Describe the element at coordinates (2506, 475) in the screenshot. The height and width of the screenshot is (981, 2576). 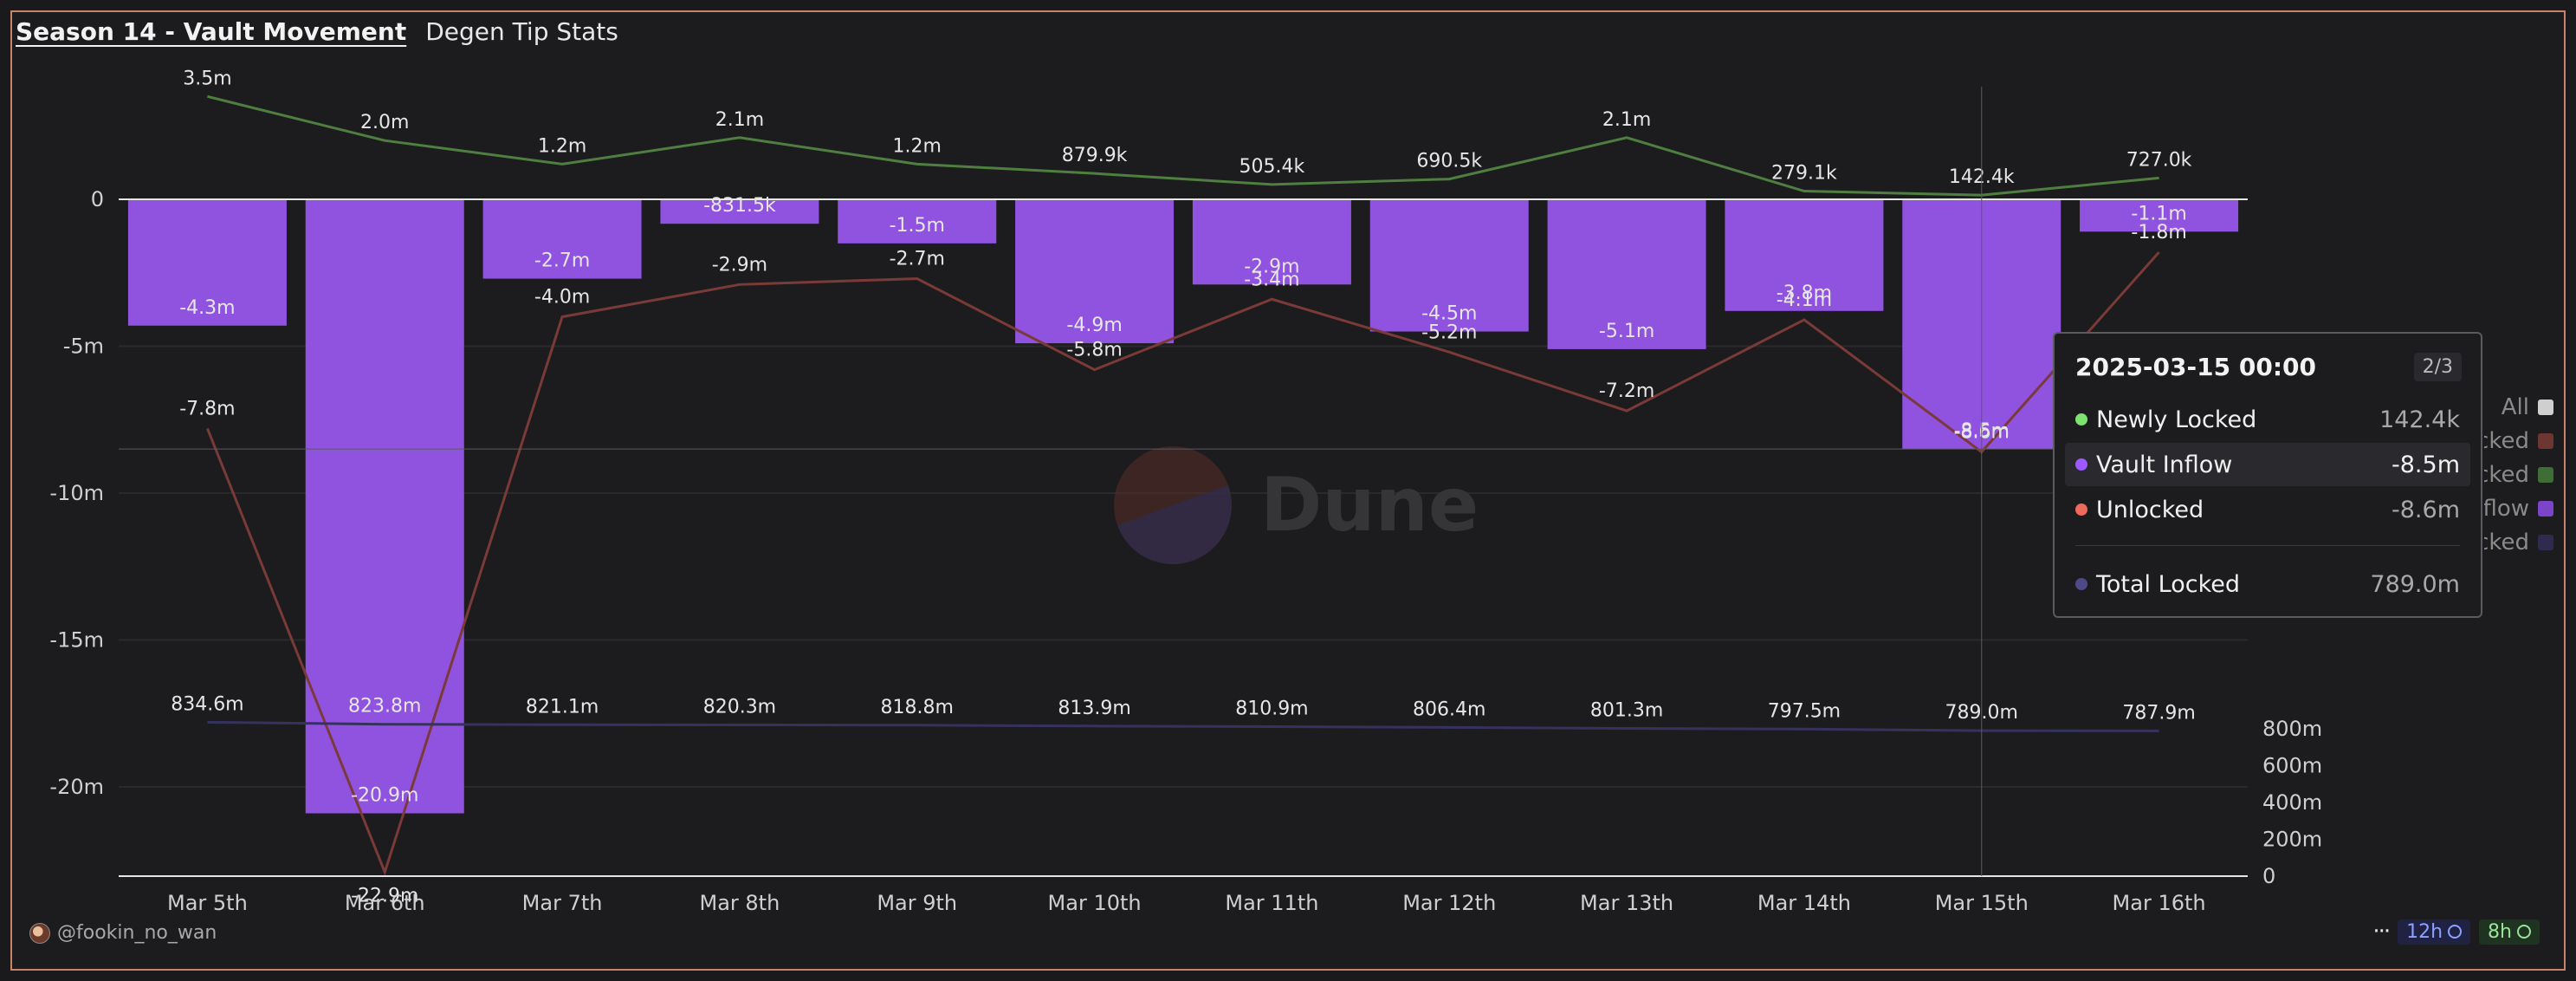
I see `legend-label: Newly Locked` at that location.